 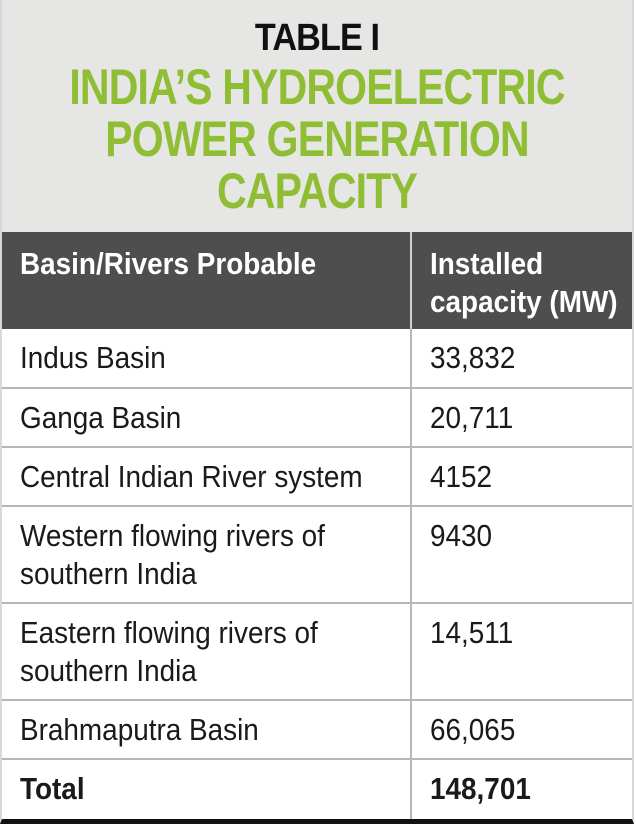 I want to click on table-title-line: POWER GENERATION, so click(x=317, y=139).